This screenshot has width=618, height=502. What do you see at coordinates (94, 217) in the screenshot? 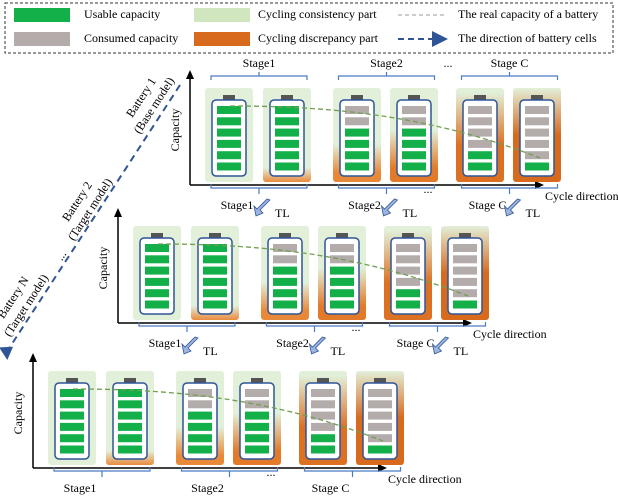
I see `cell-direction` at bounding box center [94, 217].